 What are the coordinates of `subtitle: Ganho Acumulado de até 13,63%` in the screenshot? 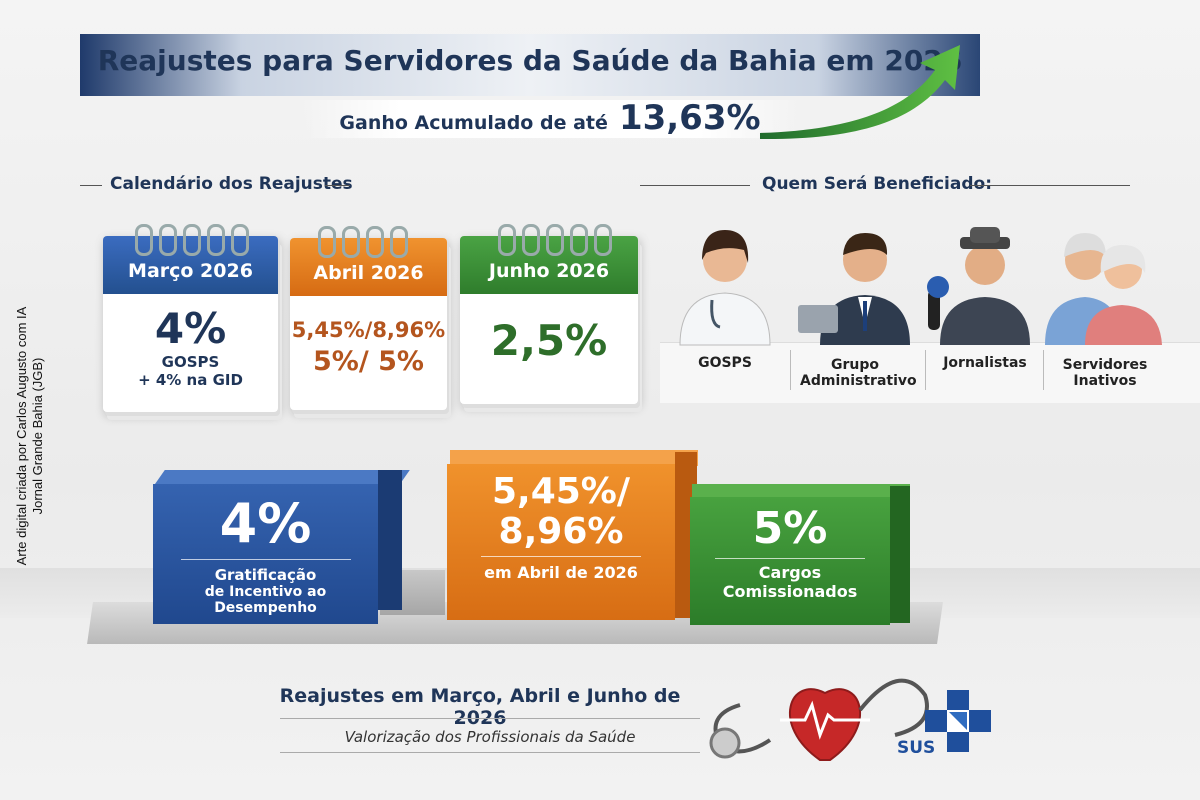 It's located at (550, 118).